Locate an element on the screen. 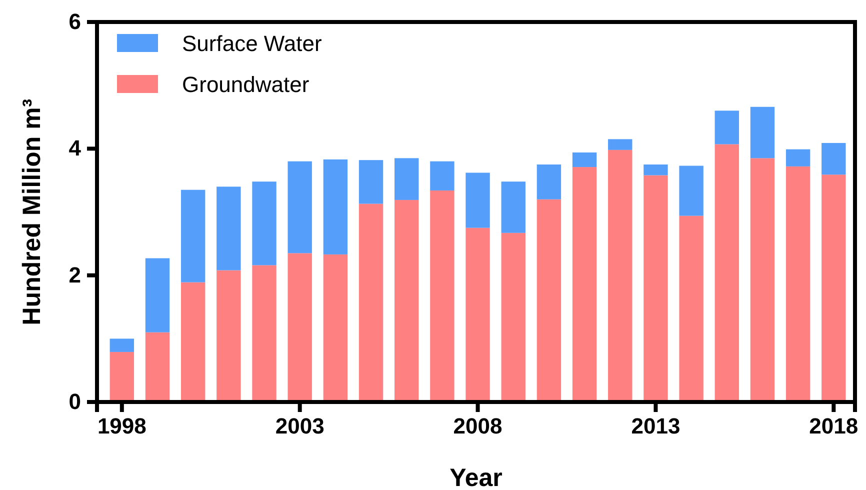 The image size is (866, 490). x-tick-label: 1998 is located at coordinates (121, 426).